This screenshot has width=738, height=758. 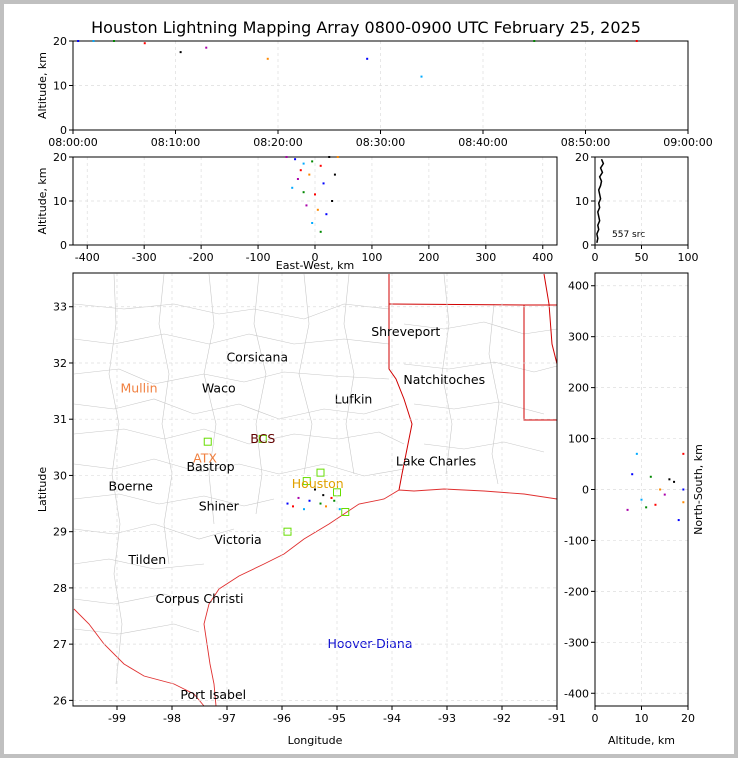 I want to click on x-tick-label: 08:30:00, so click(x=380, y=142).